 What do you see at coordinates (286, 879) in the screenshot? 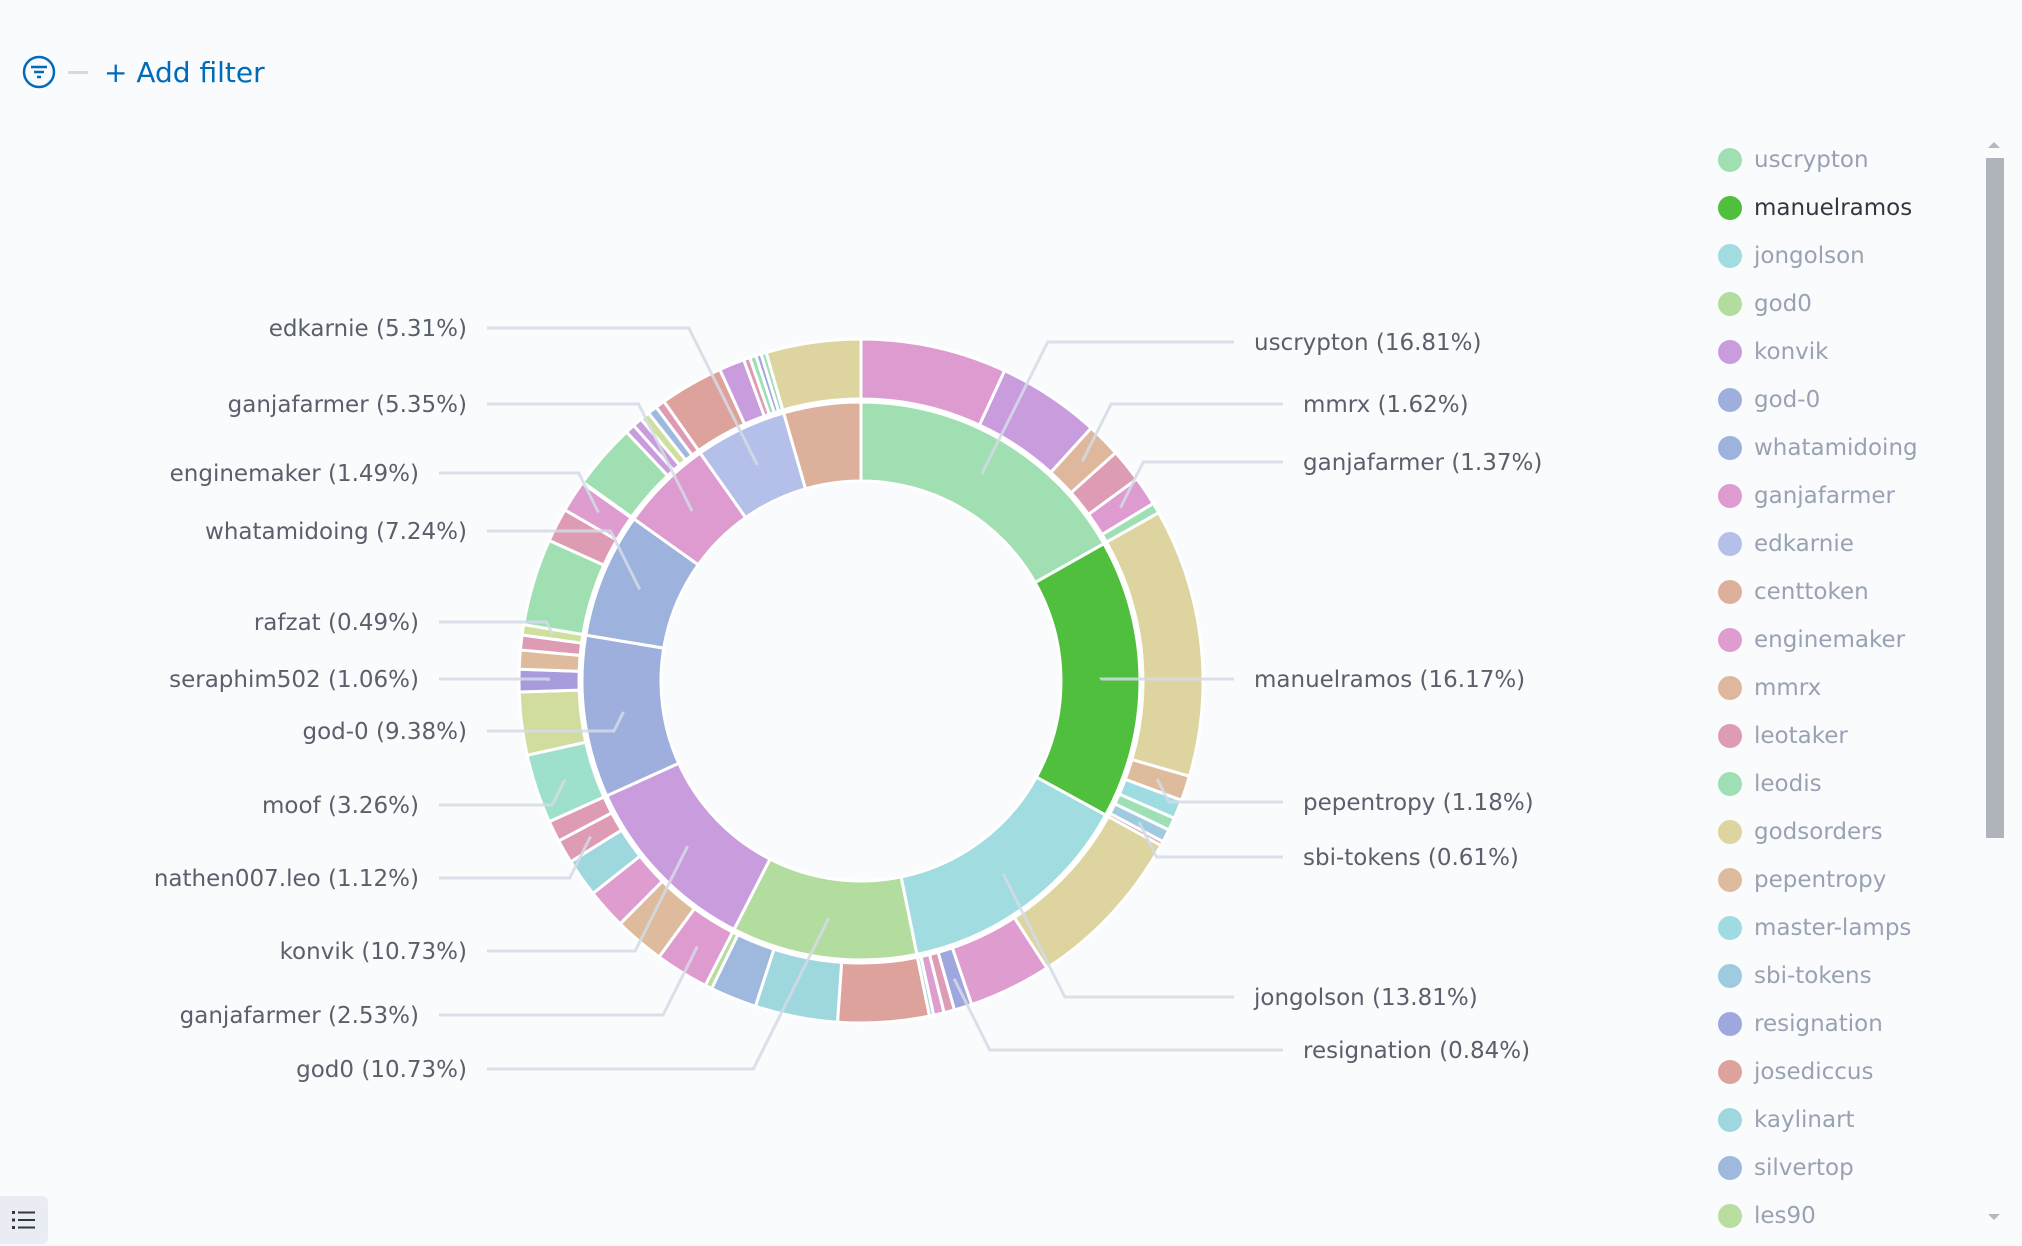
I see `slice-label: nathen007.leo (1.12%)` at bounding box center [286, 879].